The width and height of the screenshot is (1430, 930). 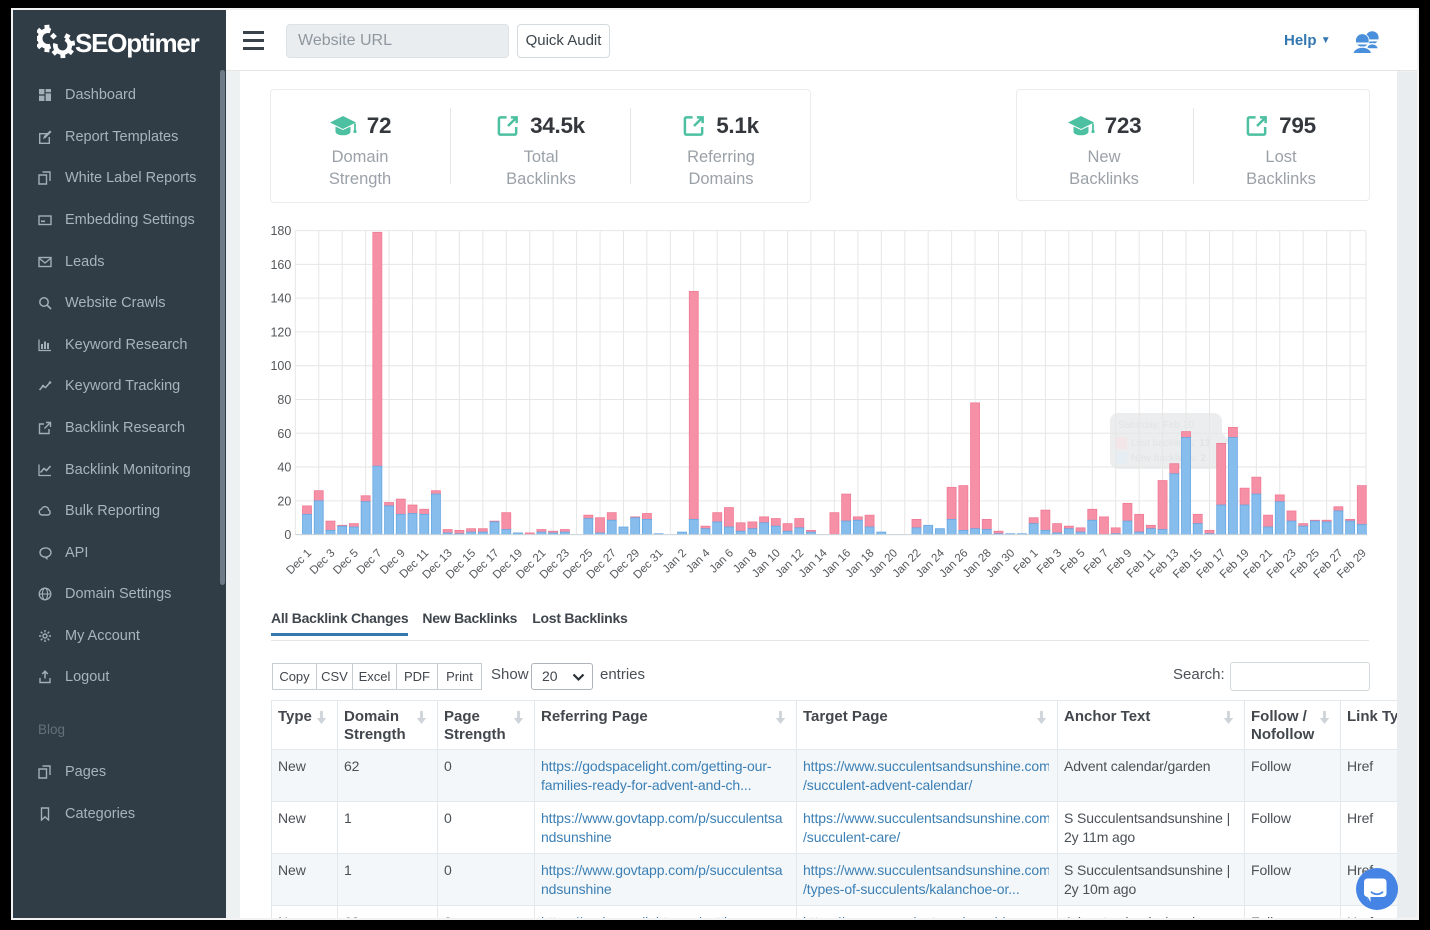 What do you see at coordinates (1049, 561) in the screenshot?
I see `svg-text: Feb 3` at bounding box center [1049, 561].